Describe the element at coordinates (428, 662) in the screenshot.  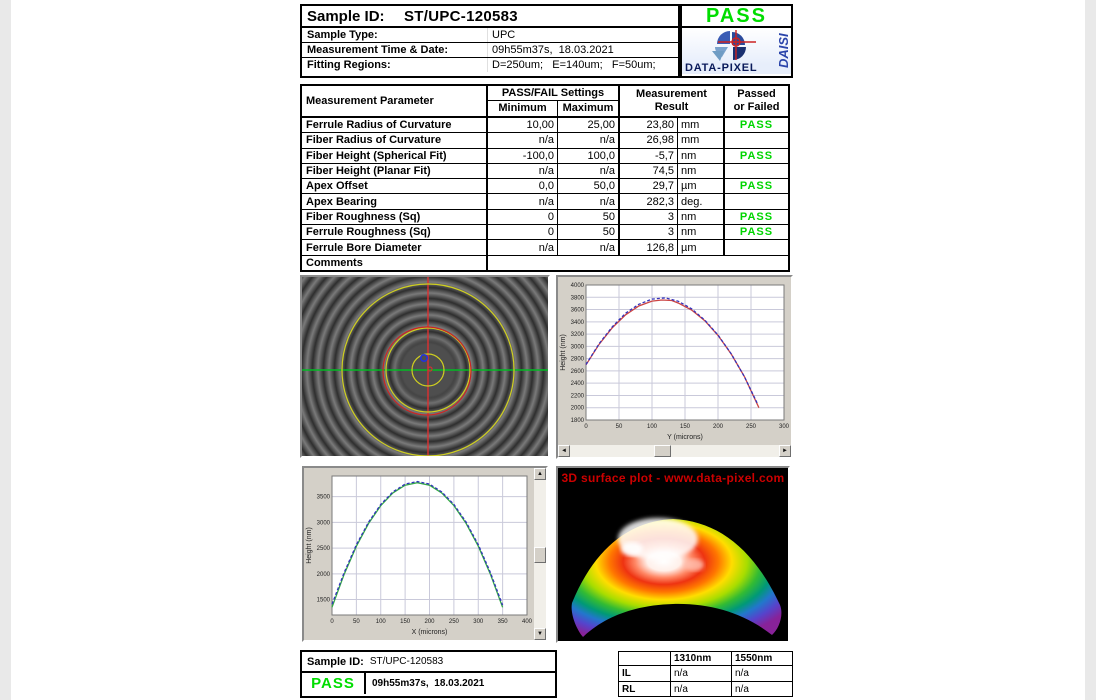
I see `footer-sample-id-row: Sample ID: ST/UPC-120583` at that location.